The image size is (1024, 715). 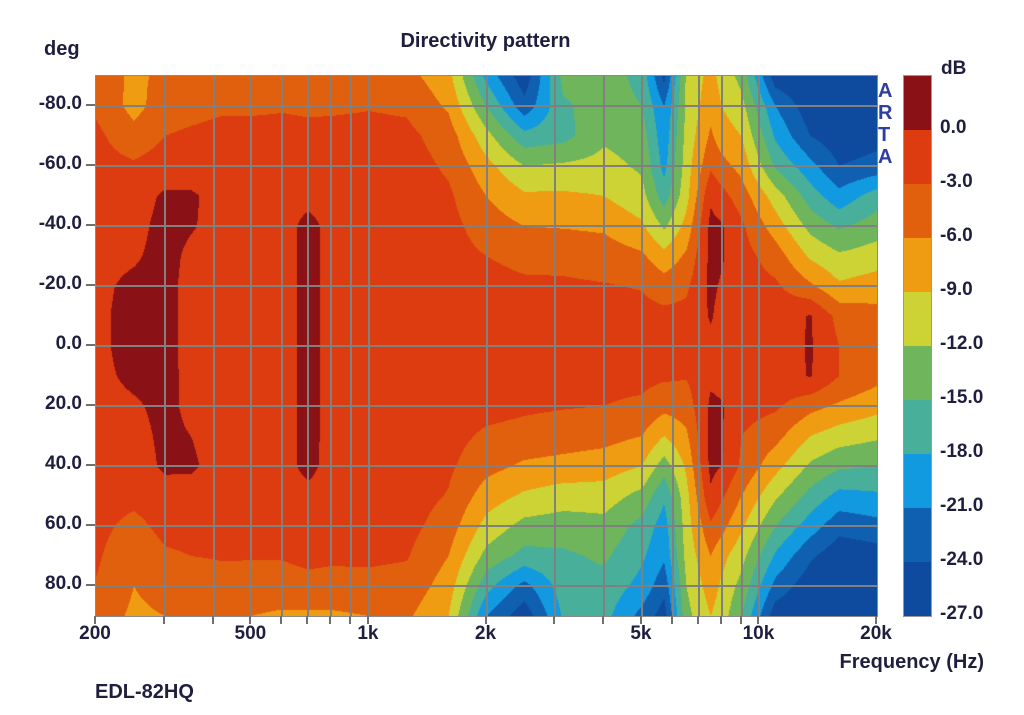 I want to click on x-axis-label: Frequency (Hz), so click(x=911, y=662).